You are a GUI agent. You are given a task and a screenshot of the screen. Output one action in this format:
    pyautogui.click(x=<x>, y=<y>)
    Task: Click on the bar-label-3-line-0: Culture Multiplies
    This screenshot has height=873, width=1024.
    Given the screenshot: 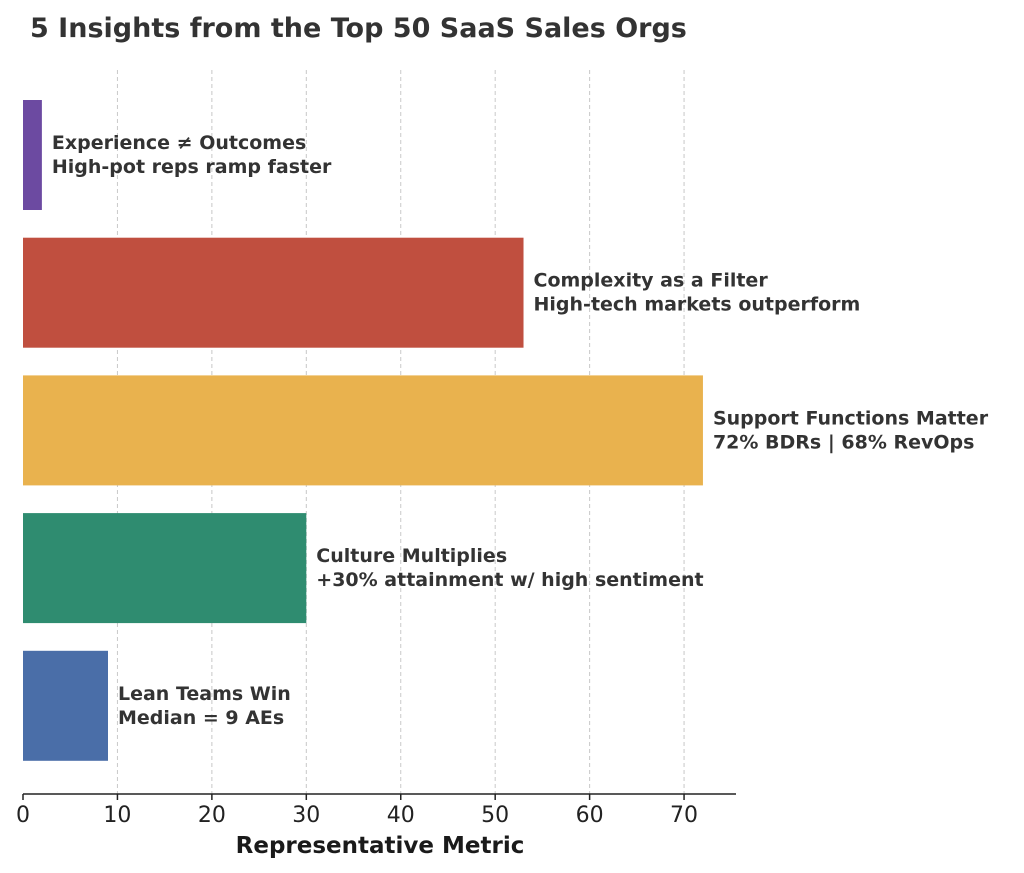 What is the action you would take?
    pyautogui.click(x=411, y=556)
    